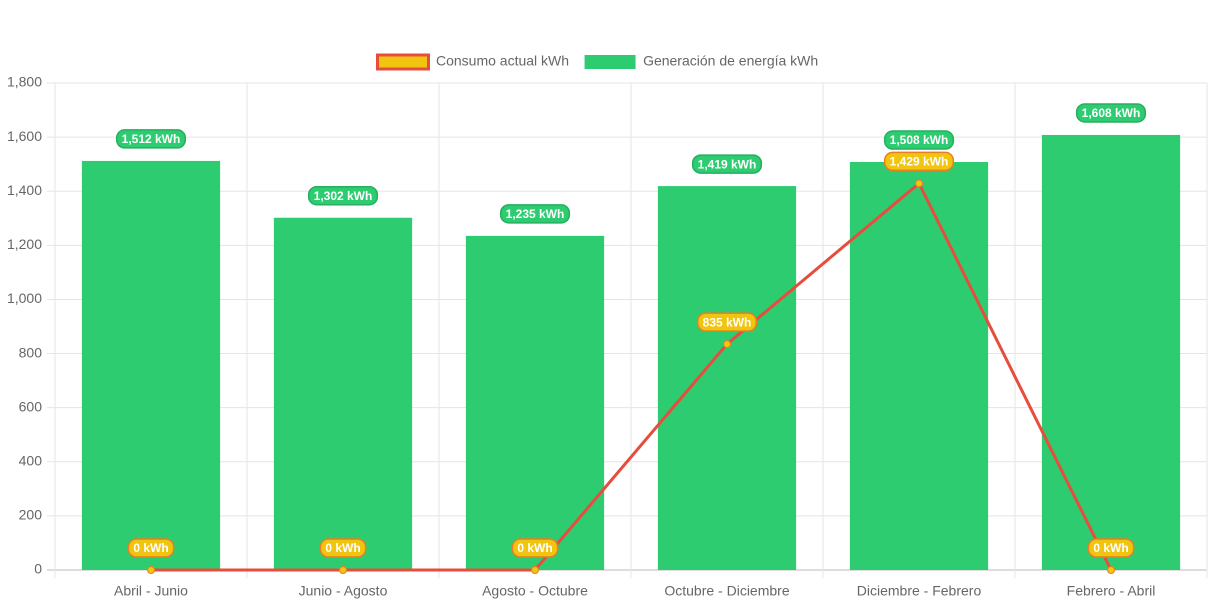  Describe the element at coordinates (31, 460) in the screenshot. I see `y-tick-label: 400` at that location.